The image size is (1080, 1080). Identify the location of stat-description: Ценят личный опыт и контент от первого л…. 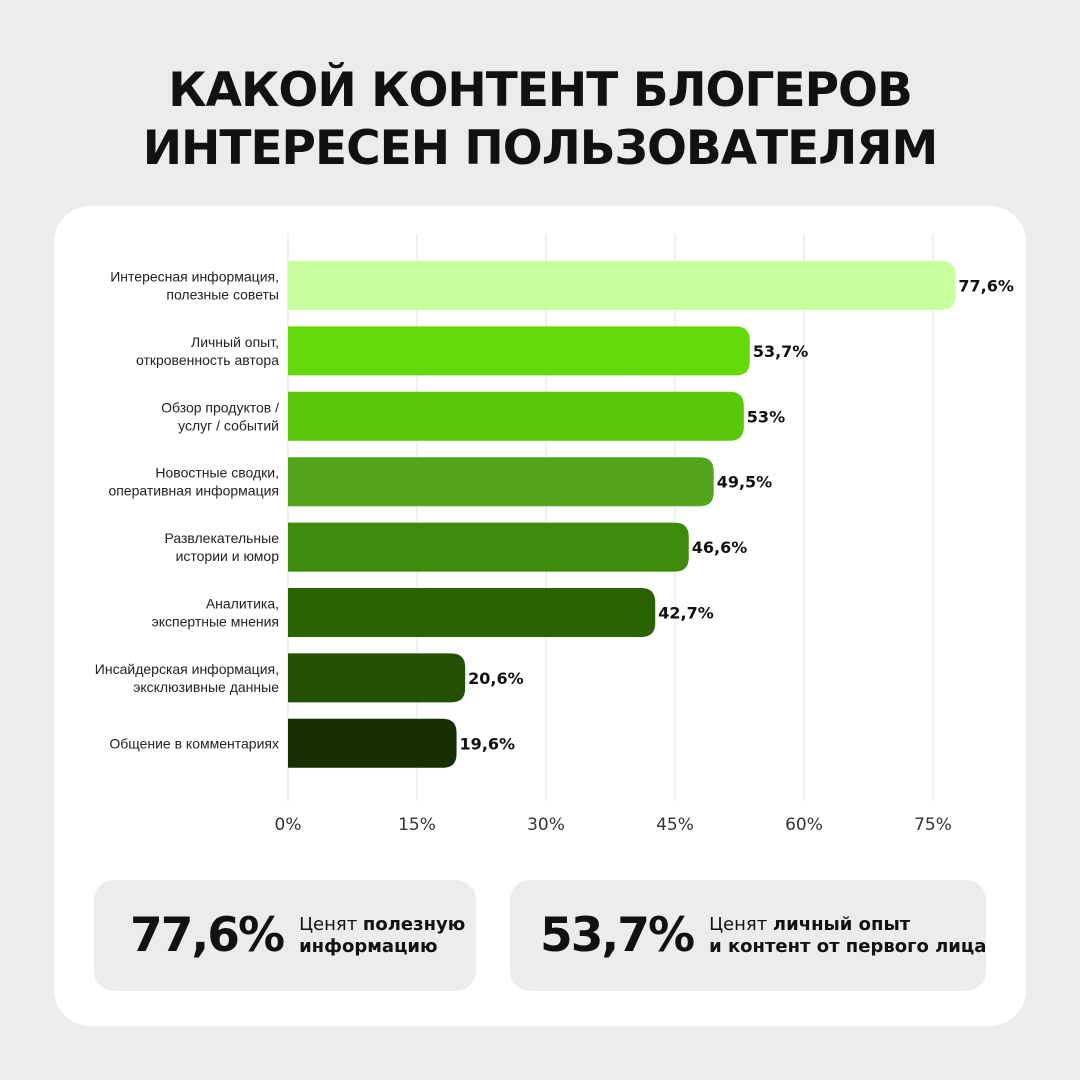
(847, 936).